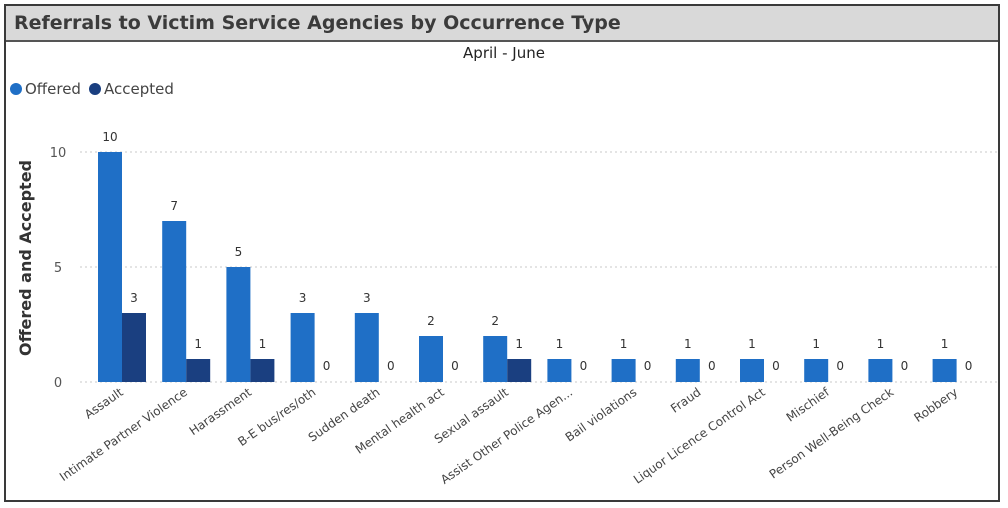 The height and width of the screenshot is (508, 1008). What do you see at coordinates (58, 268) in the screenshot?
I see `y-tick-label-5: 5` at bounding box center [58, 268].